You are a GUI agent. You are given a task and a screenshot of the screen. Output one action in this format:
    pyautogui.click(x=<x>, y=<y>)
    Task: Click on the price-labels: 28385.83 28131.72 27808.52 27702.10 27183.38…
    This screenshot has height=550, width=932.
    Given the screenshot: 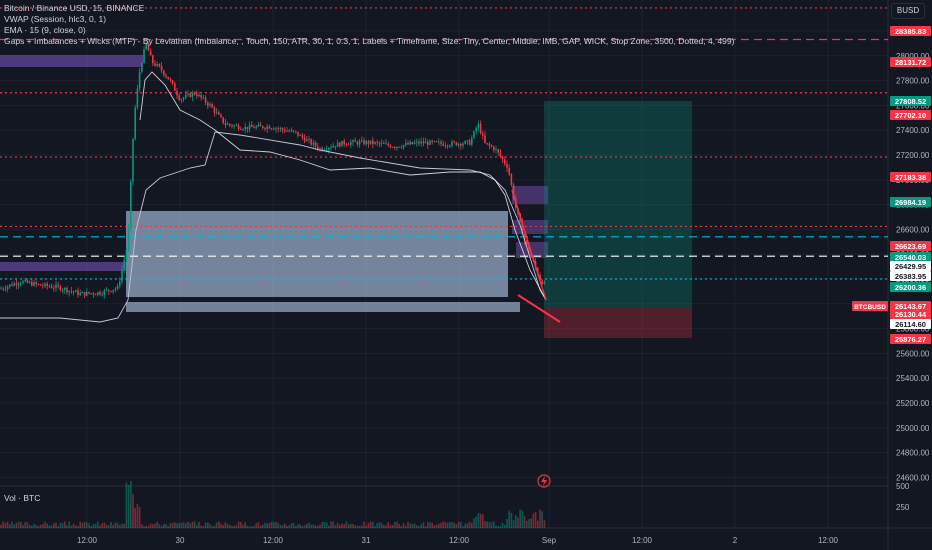 What is the action you would take?
    pyautogui.click(x=891, y=185)
    